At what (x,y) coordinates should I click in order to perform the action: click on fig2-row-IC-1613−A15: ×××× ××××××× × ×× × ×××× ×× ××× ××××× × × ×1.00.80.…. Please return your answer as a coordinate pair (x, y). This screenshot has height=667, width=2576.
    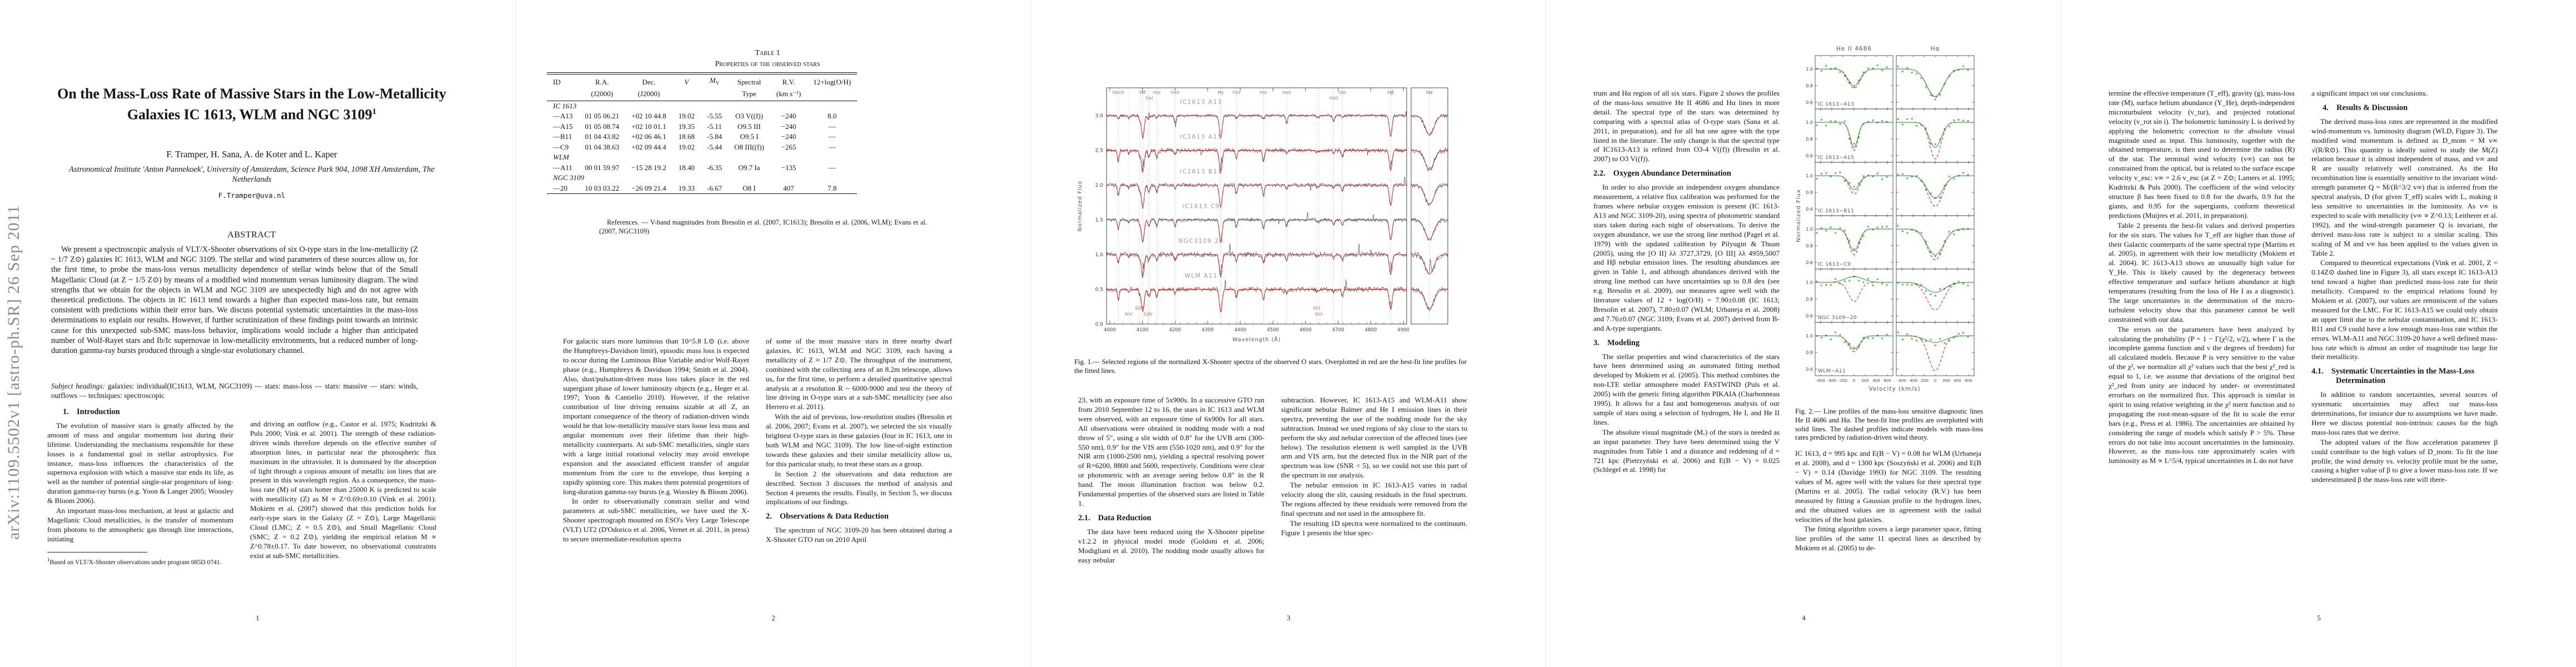
    Looking at the image, I should click on (1890, 135).